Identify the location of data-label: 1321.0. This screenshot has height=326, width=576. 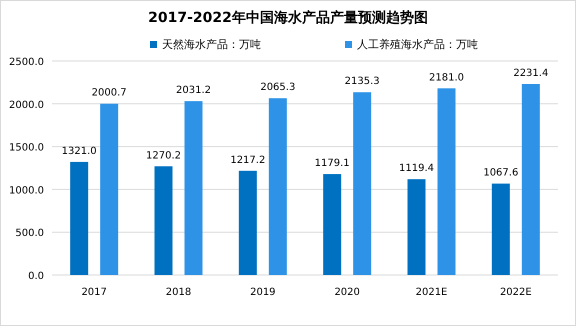
(79, 151).